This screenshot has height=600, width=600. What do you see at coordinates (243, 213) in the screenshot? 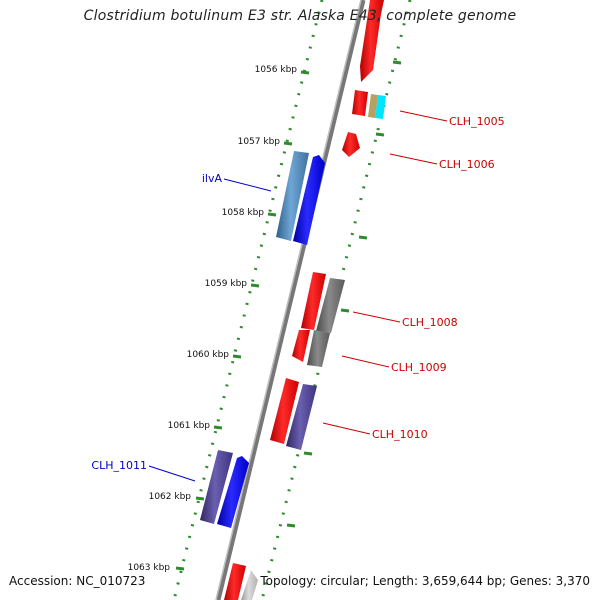
I see `kbp-label: 1058 kbp` at bounding box center [243, 213].